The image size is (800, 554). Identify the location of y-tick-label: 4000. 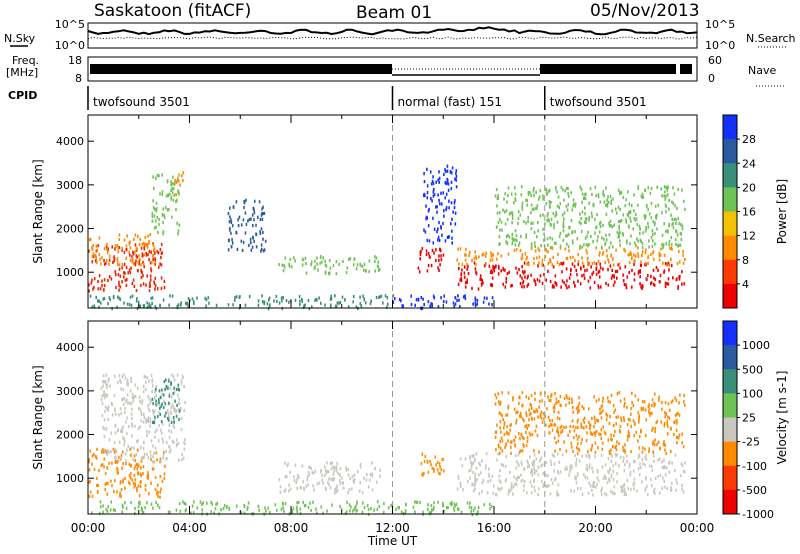
(70, 347).